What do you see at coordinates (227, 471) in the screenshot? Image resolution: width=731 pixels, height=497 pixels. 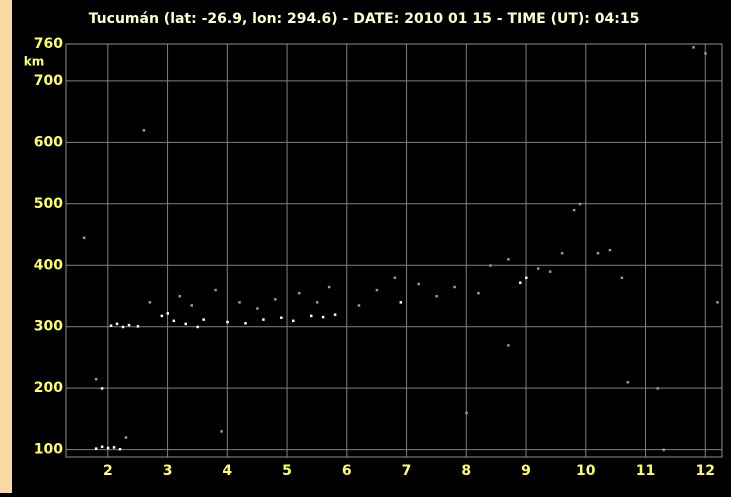 I see `x-tick-label: 4` at bounding box center [227, 471].